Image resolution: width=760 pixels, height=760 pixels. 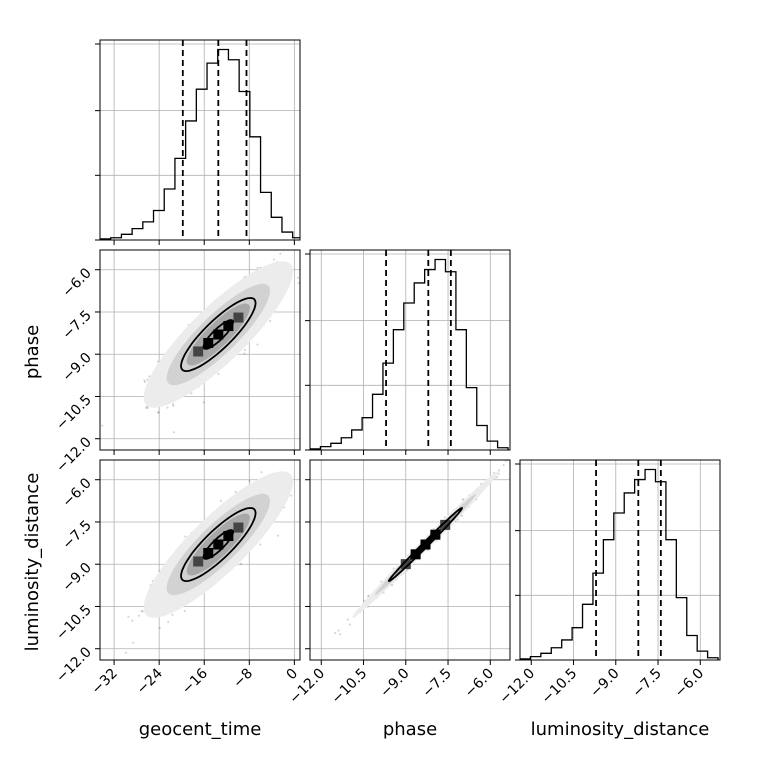 What do you see at coordinates (620, 729) in the screenshot?
I see `x-axis-label-luminosity-distance: luminosity_distance` at bounding box center [620, 729].